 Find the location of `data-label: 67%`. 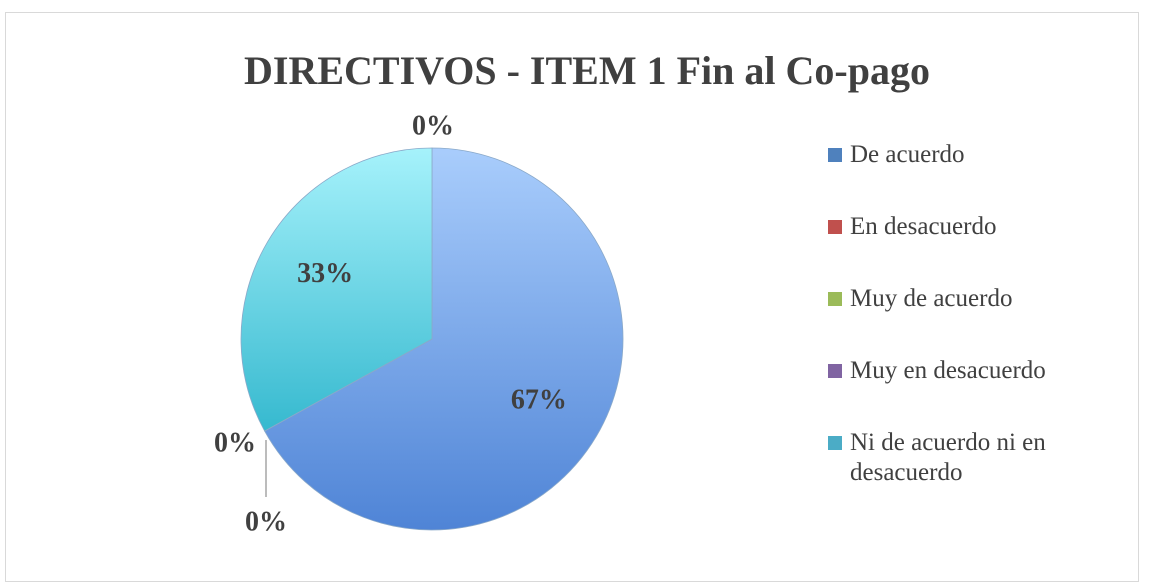

data-label: 67% is located at coordinates (539, 400).